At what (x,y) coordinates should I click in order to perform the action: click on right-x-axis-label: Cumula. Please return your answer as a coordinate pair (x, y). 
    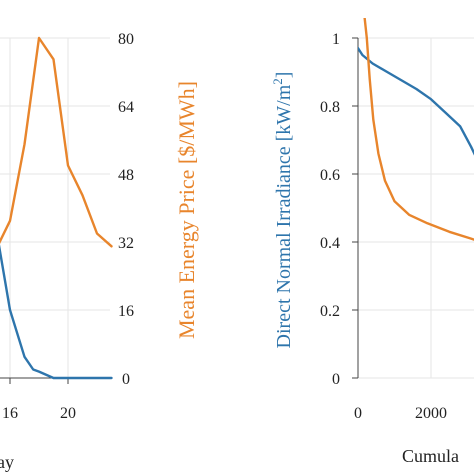
    Looking at the image, I should click on (430, 456).